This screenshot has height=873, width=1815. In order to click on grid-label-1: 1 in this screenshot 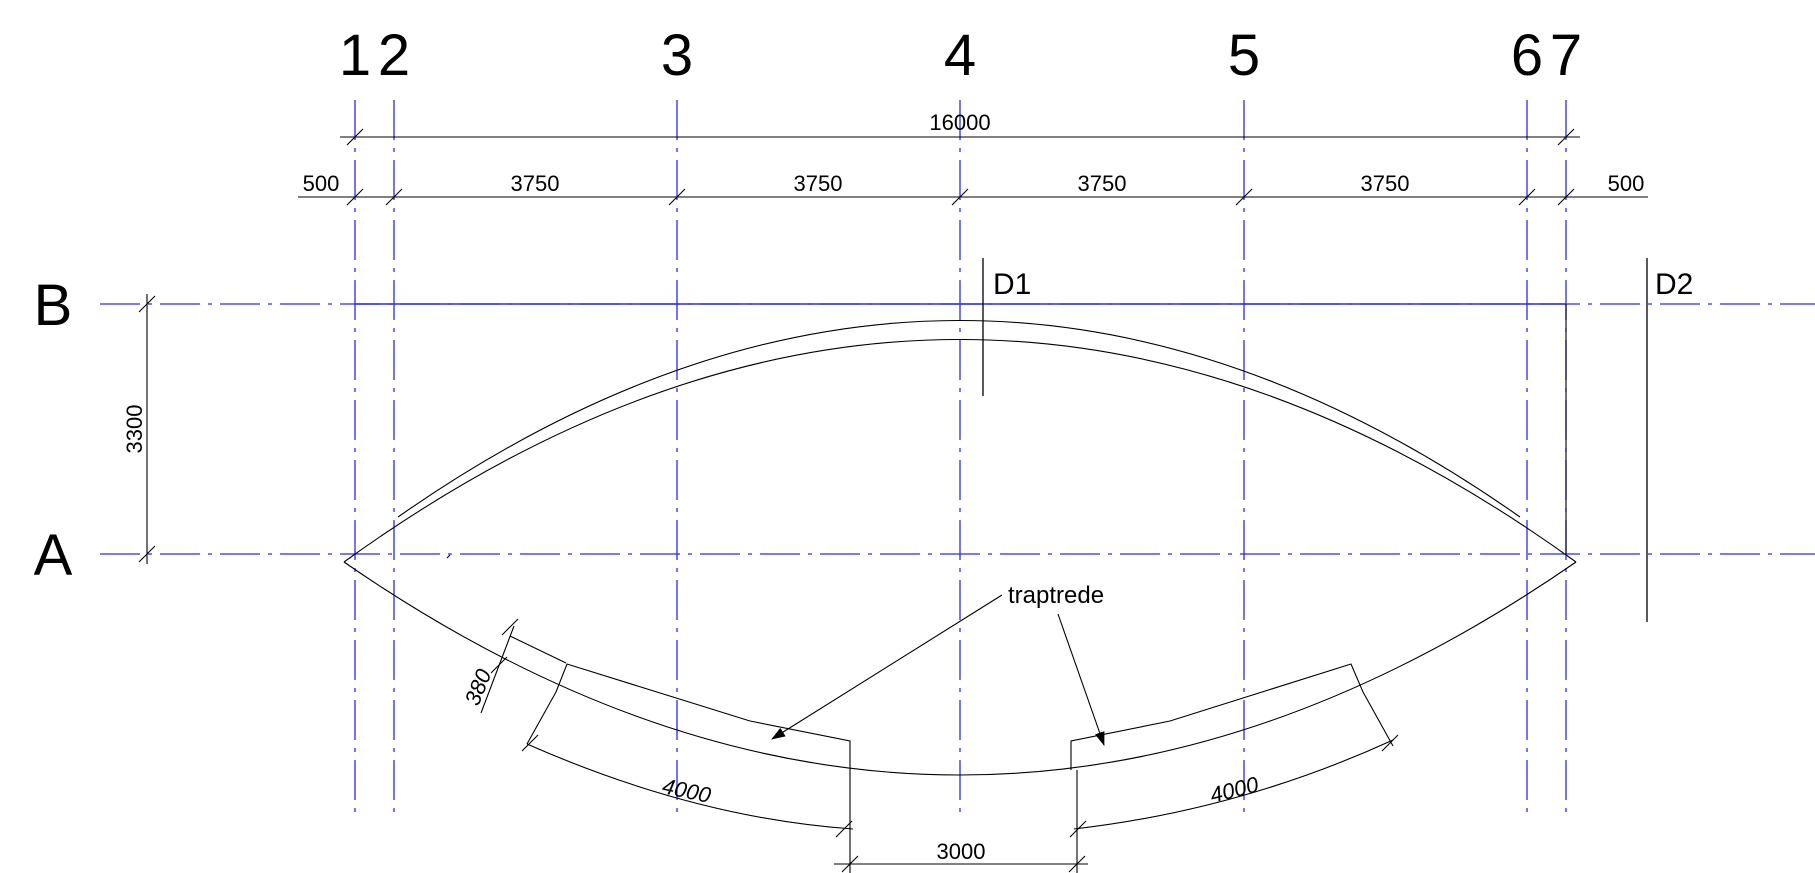, I will do `click(355, 55)`.